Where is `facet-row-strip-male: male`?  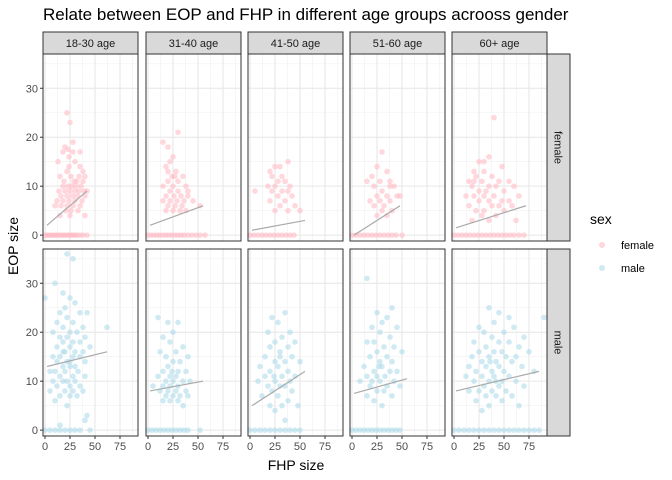
facet-row-strip-male: male is located at coordinates (558, 342).